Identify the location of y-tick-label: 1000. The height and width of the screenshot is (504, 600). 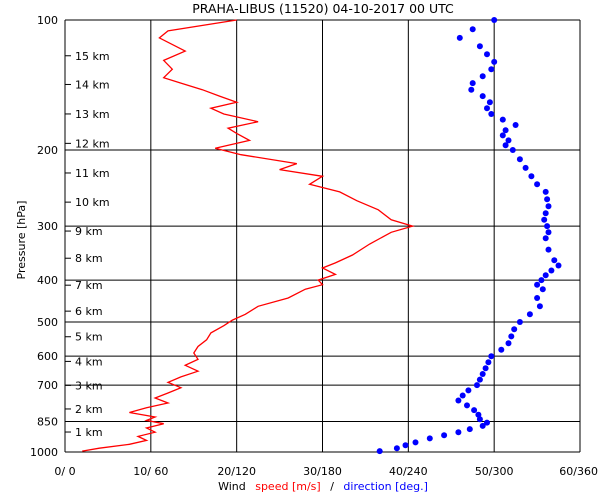
(44, 452).